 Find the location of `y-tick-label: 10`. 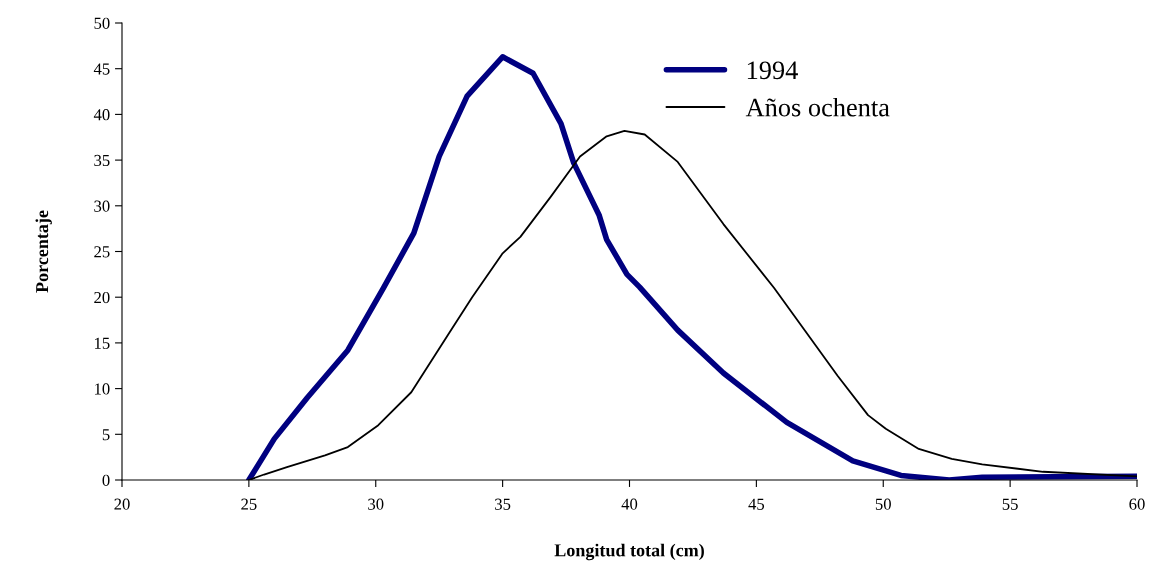

y-tick-label: 10 is located at coordinates (102, 389).